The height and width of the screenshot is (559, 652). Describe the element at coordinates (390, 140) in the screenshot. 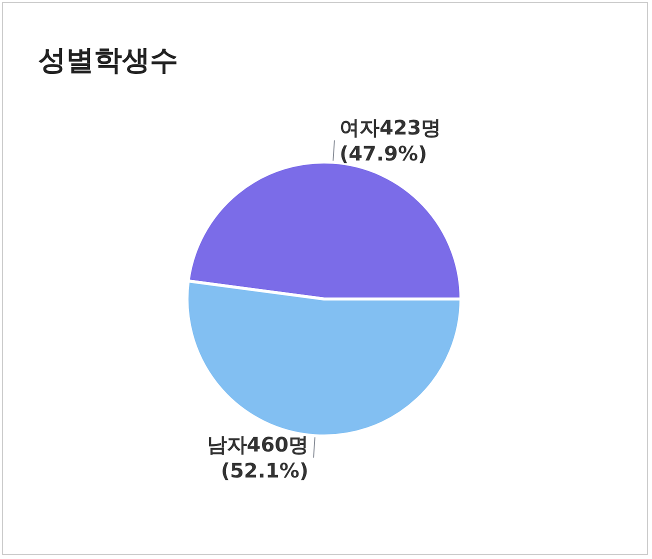

I see `slice-label: 여자423명 (47.9%)` at that location.